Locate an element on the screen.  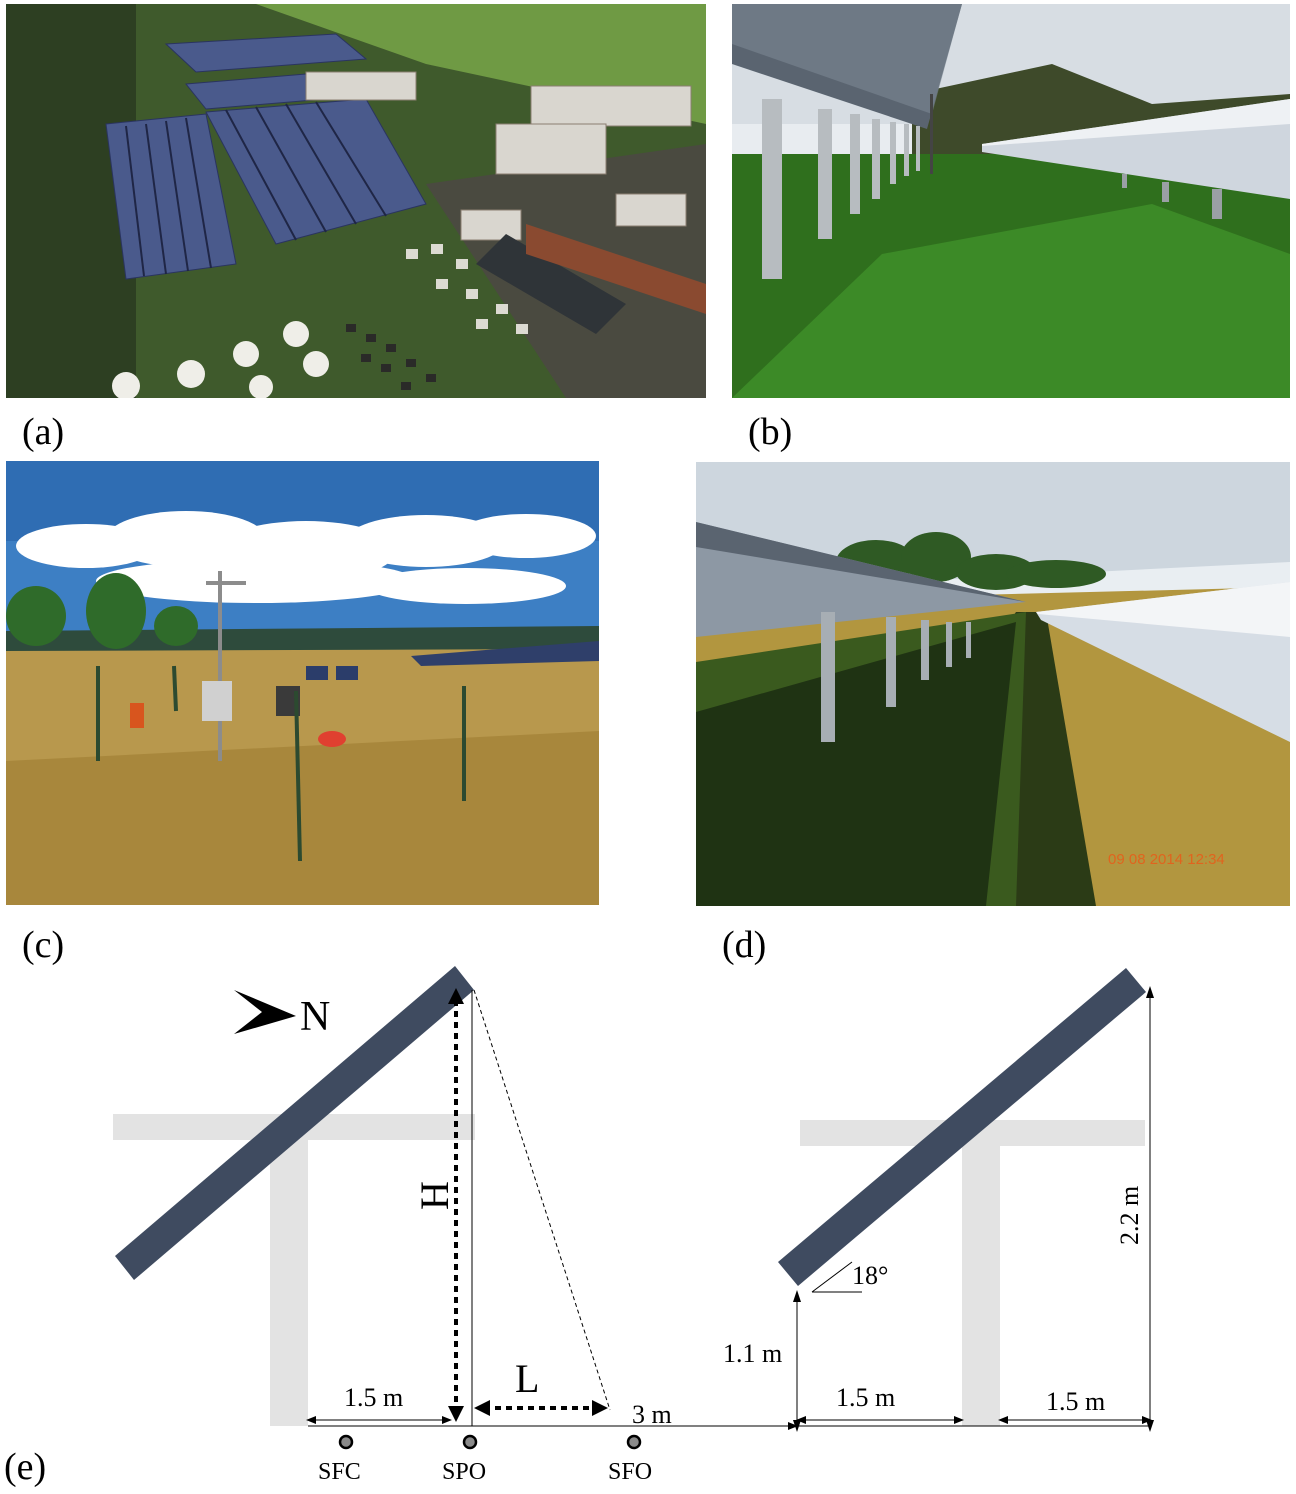
right-solar-panel is located at coordinates (962, 1127).